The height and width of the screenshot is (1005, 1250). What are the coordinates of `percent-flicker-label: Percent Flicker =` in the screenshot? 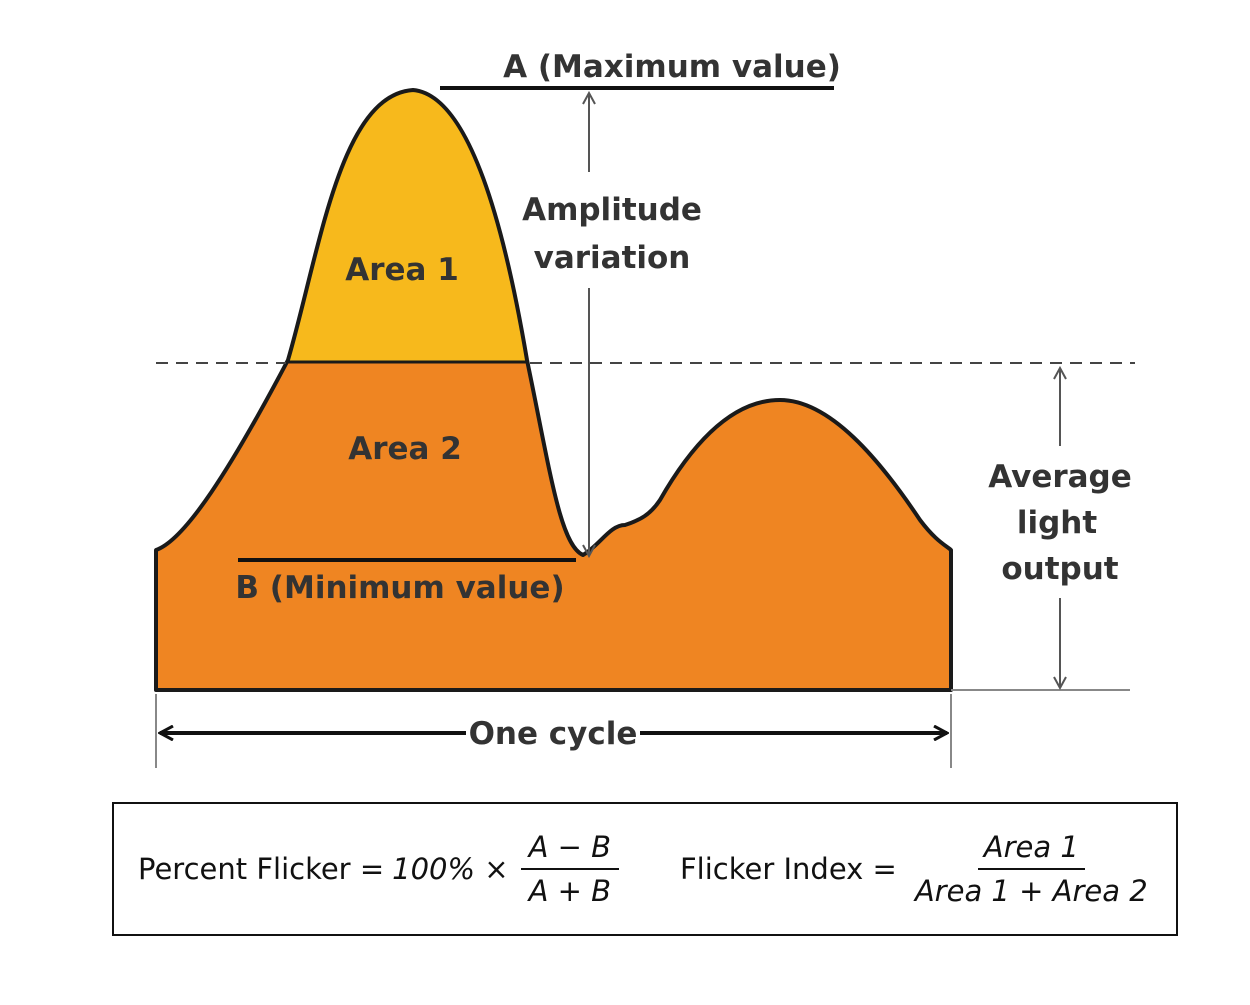 It's located at (261, 869).